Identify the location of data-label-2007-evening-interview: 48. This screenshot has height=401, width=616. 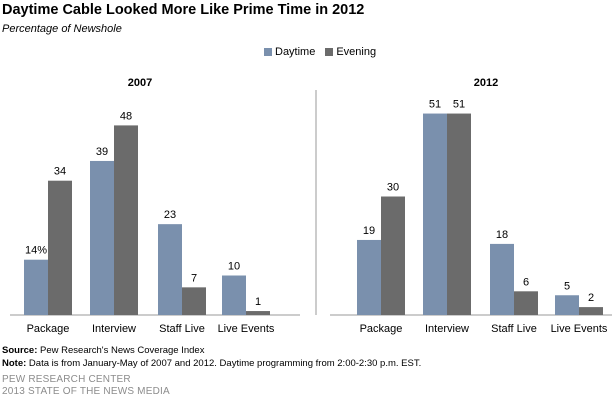
(126, 116).